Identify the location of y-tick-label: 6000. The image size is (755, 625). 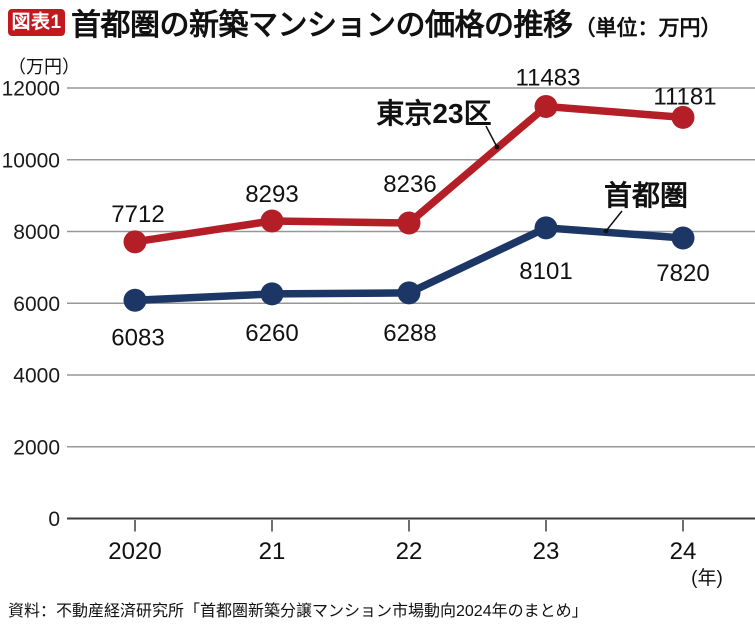
(36, 304).